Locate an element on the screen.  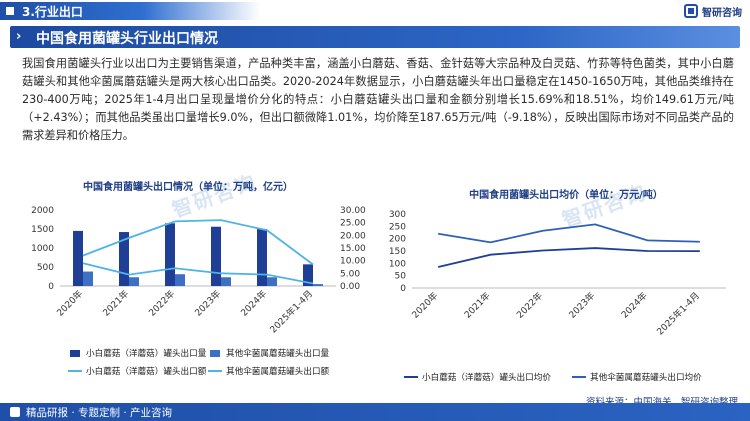
legend-label: 其他伞菌属蘑菇罐头出口量 is located at coordinates (278, 353).